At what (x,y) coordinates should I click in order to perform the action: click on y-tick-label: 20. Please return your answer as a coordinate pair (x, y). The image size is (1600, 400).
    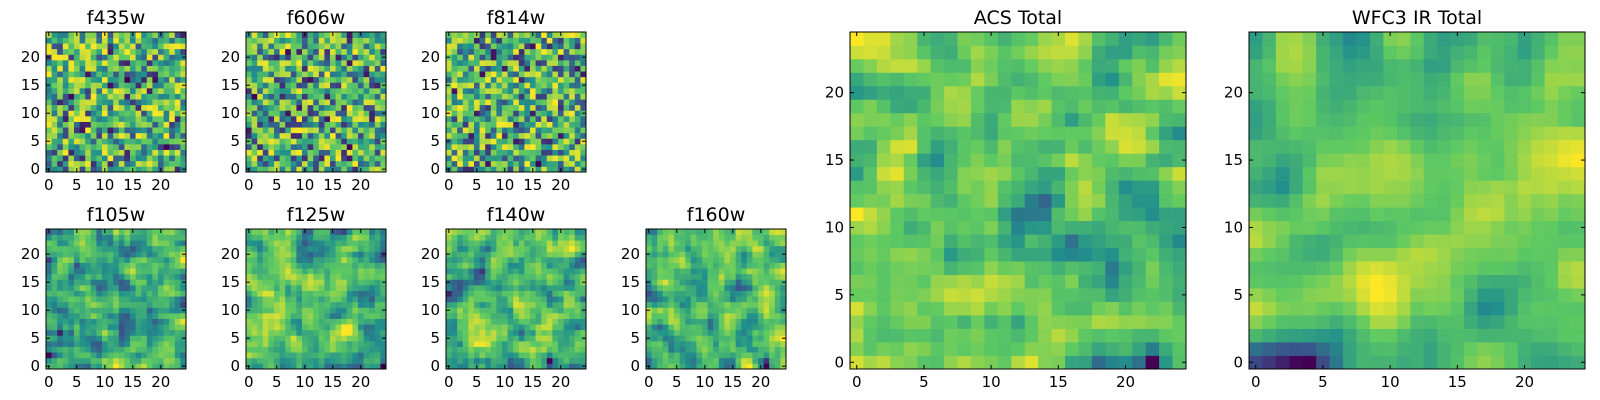
    Looking at the image, I should click on (430, 57).